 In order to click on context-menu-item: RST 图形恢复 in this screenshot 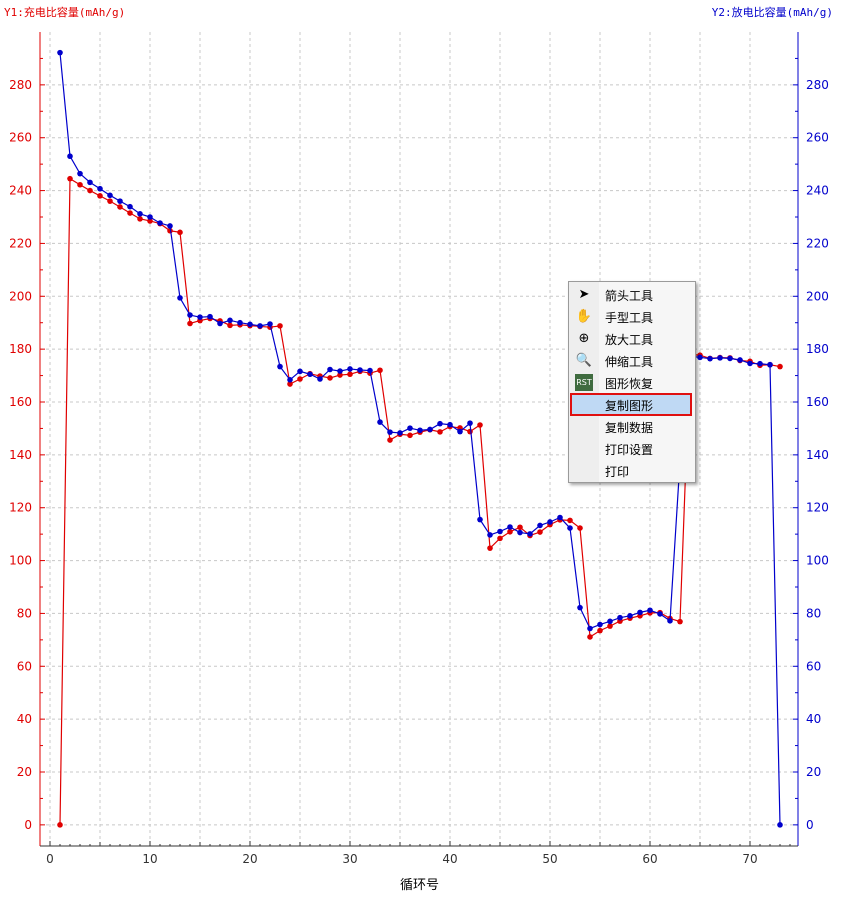, I will do `click(631, 382)`.